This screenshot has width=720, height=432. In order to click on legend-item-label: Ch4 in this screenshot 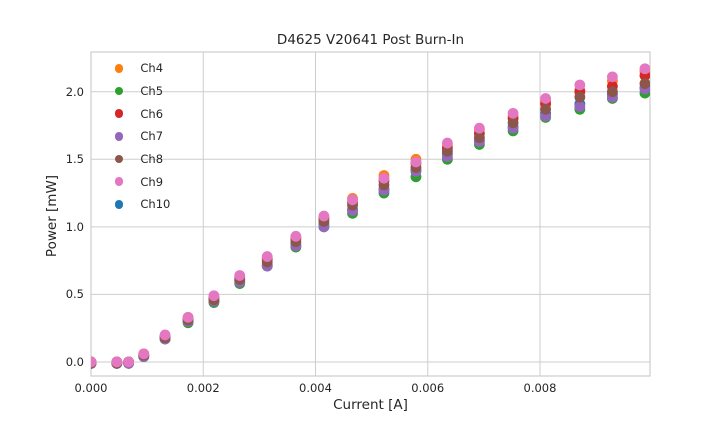, I will do `click(152, 68)`.